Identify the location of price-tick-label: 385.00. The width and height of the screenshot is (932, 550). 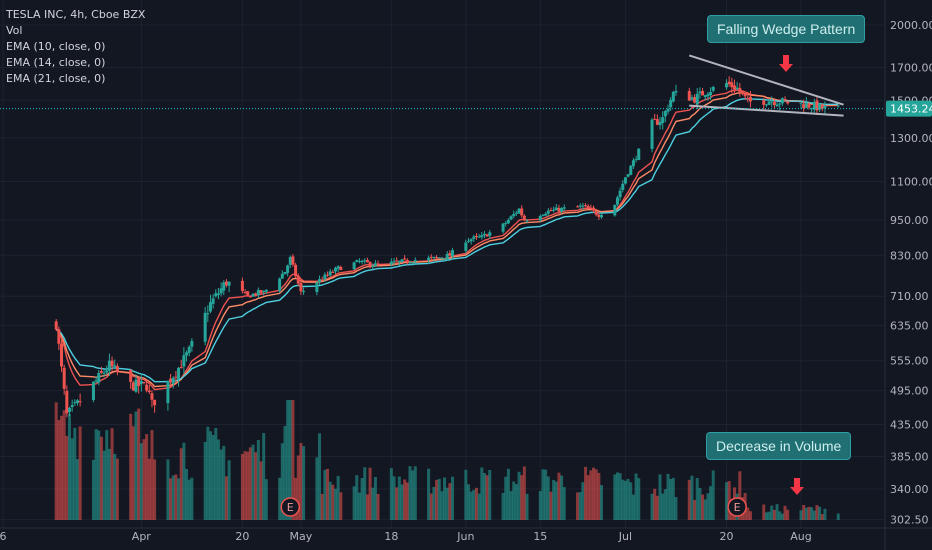
(909, 456).